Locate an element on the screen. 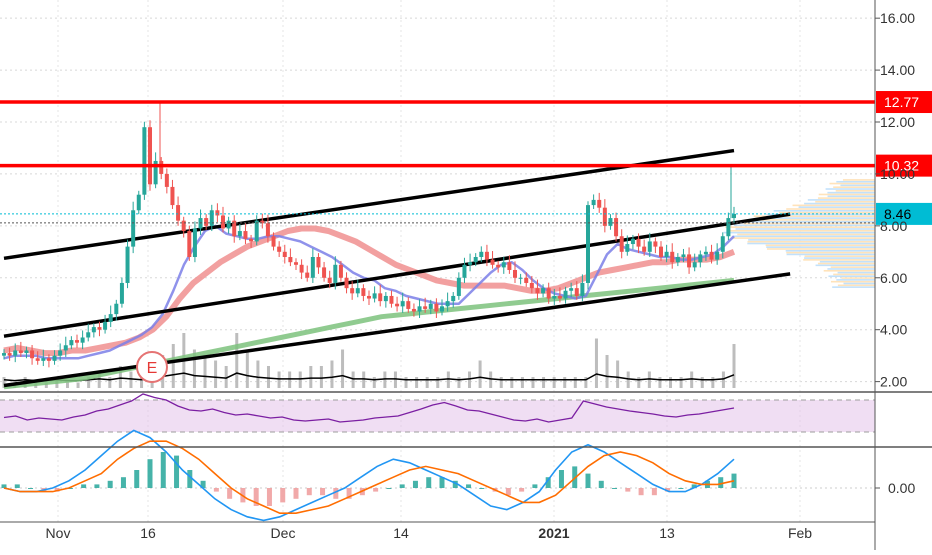 The height and width of the screenshot is (555, 932). earnings-label: E is located at coordinates (152, 368).